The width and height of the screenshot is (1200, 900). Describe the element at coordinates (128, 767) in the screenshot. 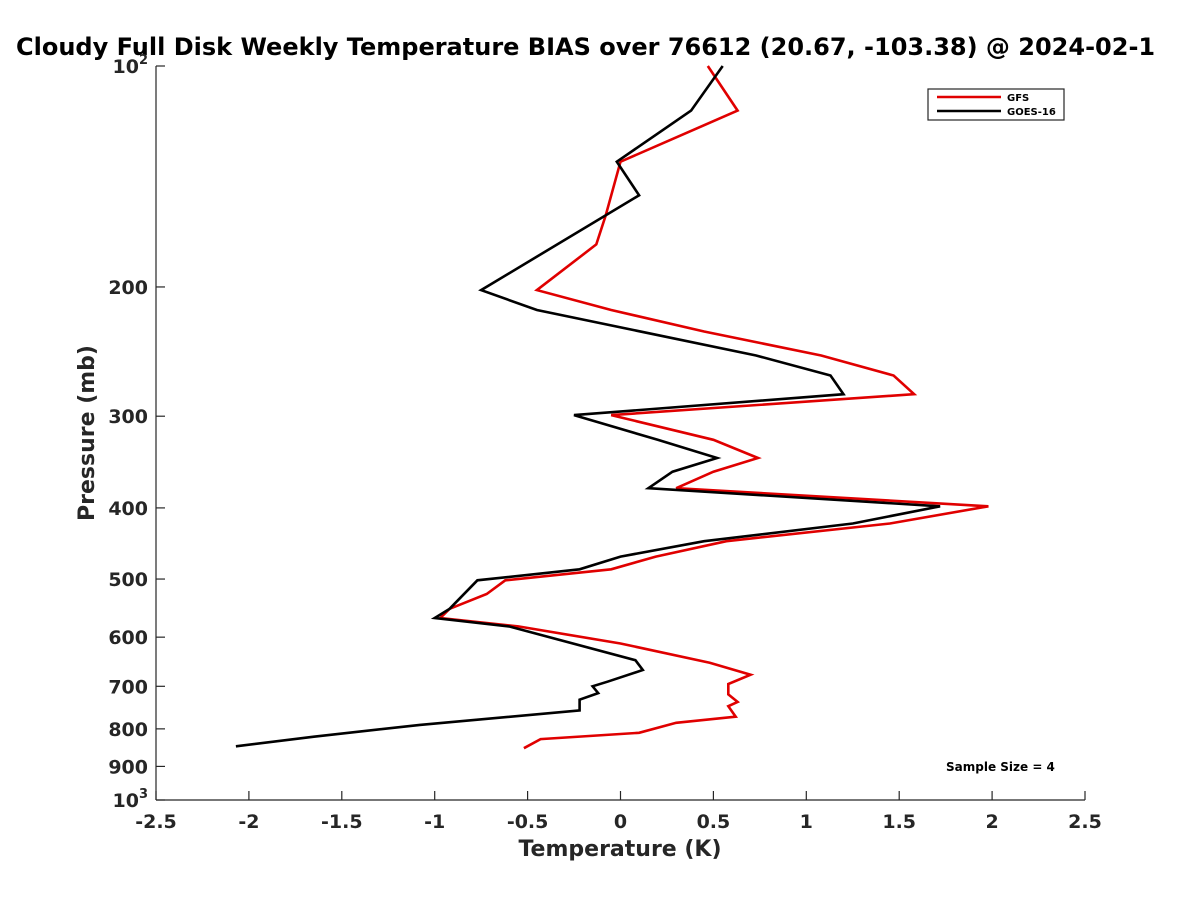

I see `y-tick-label: 900` at that location.